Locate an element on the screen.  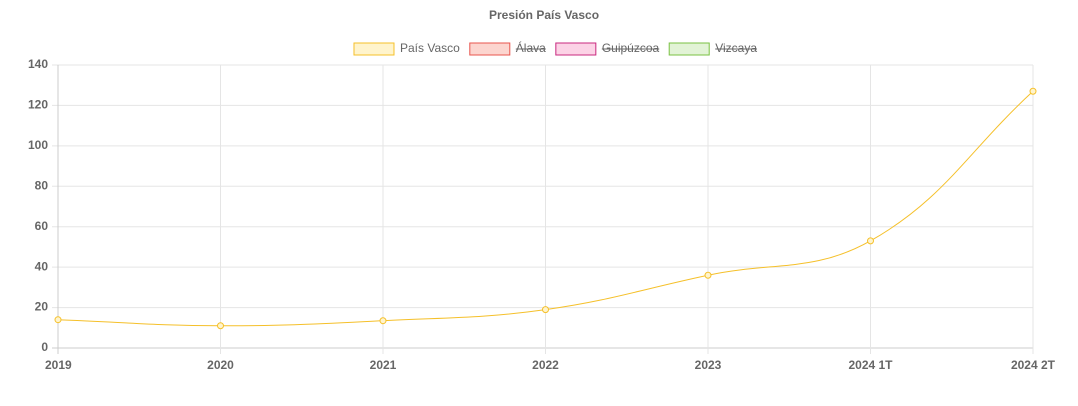
legend-item: Guipúzcoa is located at coordinates (607, 48).